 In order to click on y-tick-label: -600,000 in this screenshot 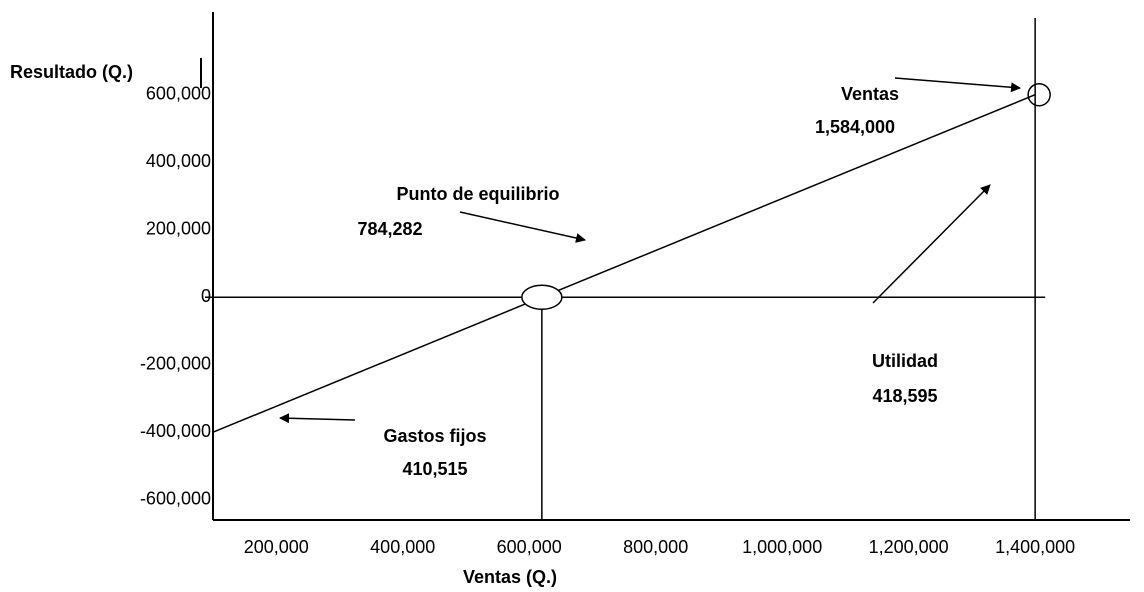, I will do `click(175, 498)`.